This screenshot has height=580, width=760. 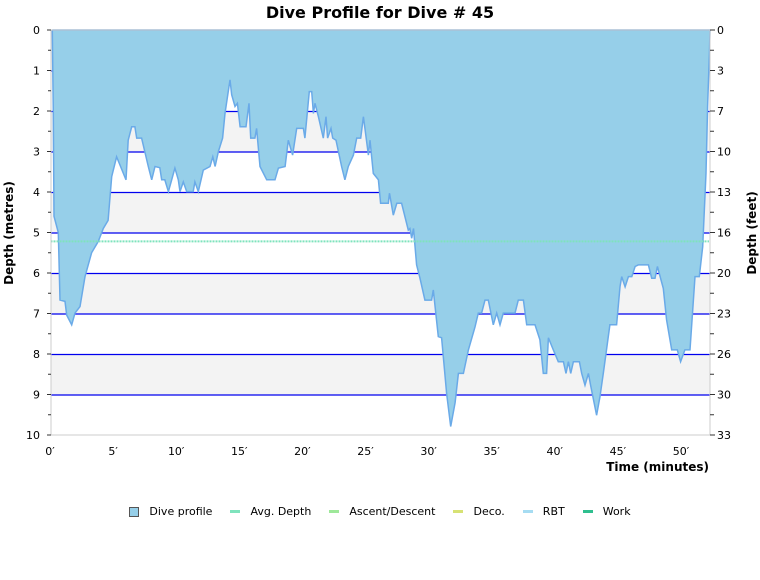 I want to click on legend-label: Work, so click(x=616, y=511).